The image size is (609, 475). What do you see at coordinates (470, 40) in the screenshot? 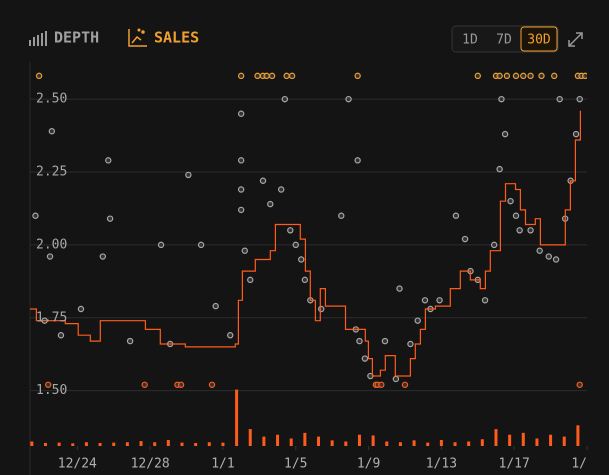
I see `range-button: 1D` at bounding box center [470, 40].